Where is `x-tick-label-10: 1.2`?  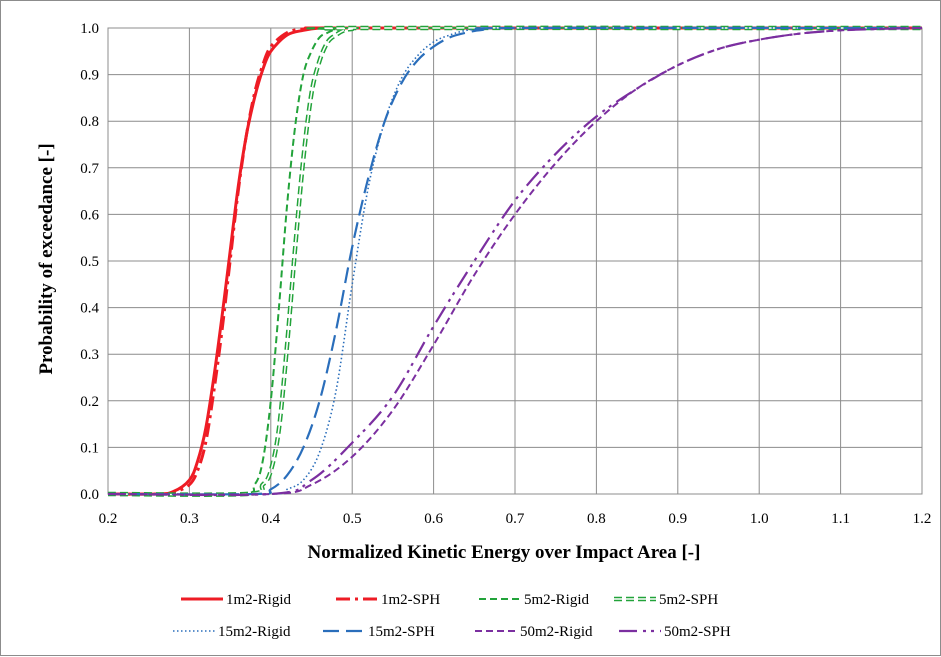
x-tick-label-10: 1.2 is located at coordinates (922, 519).